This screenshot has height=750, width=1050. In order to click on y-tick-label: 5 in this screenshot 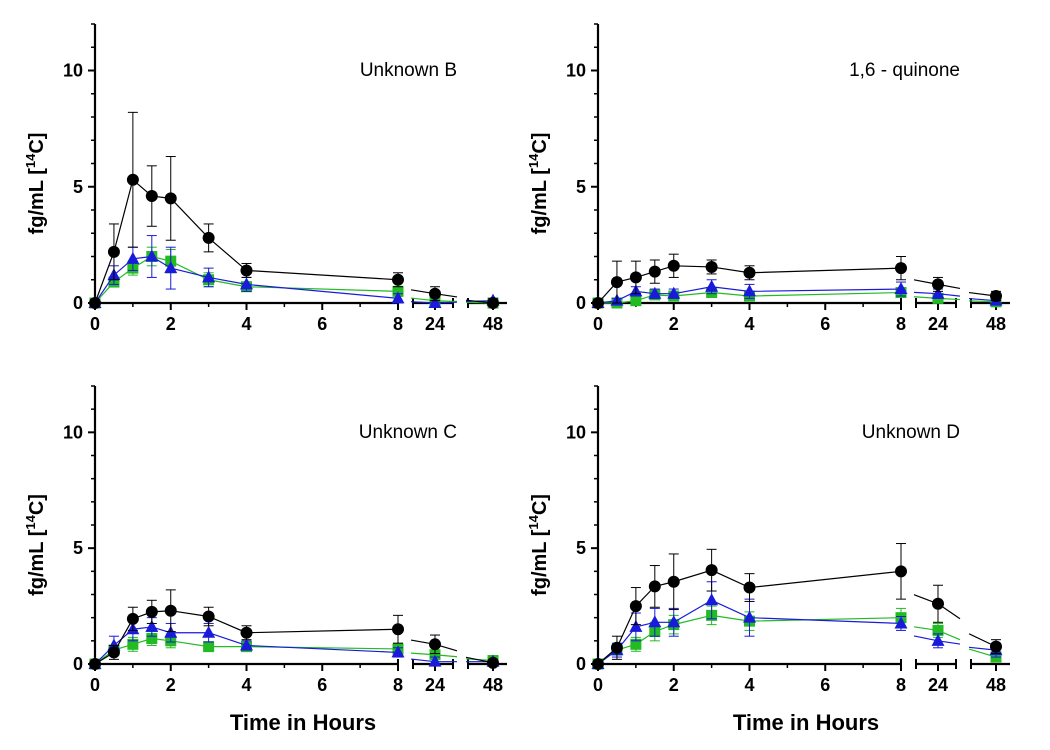, I will do `click(581, 187)`.